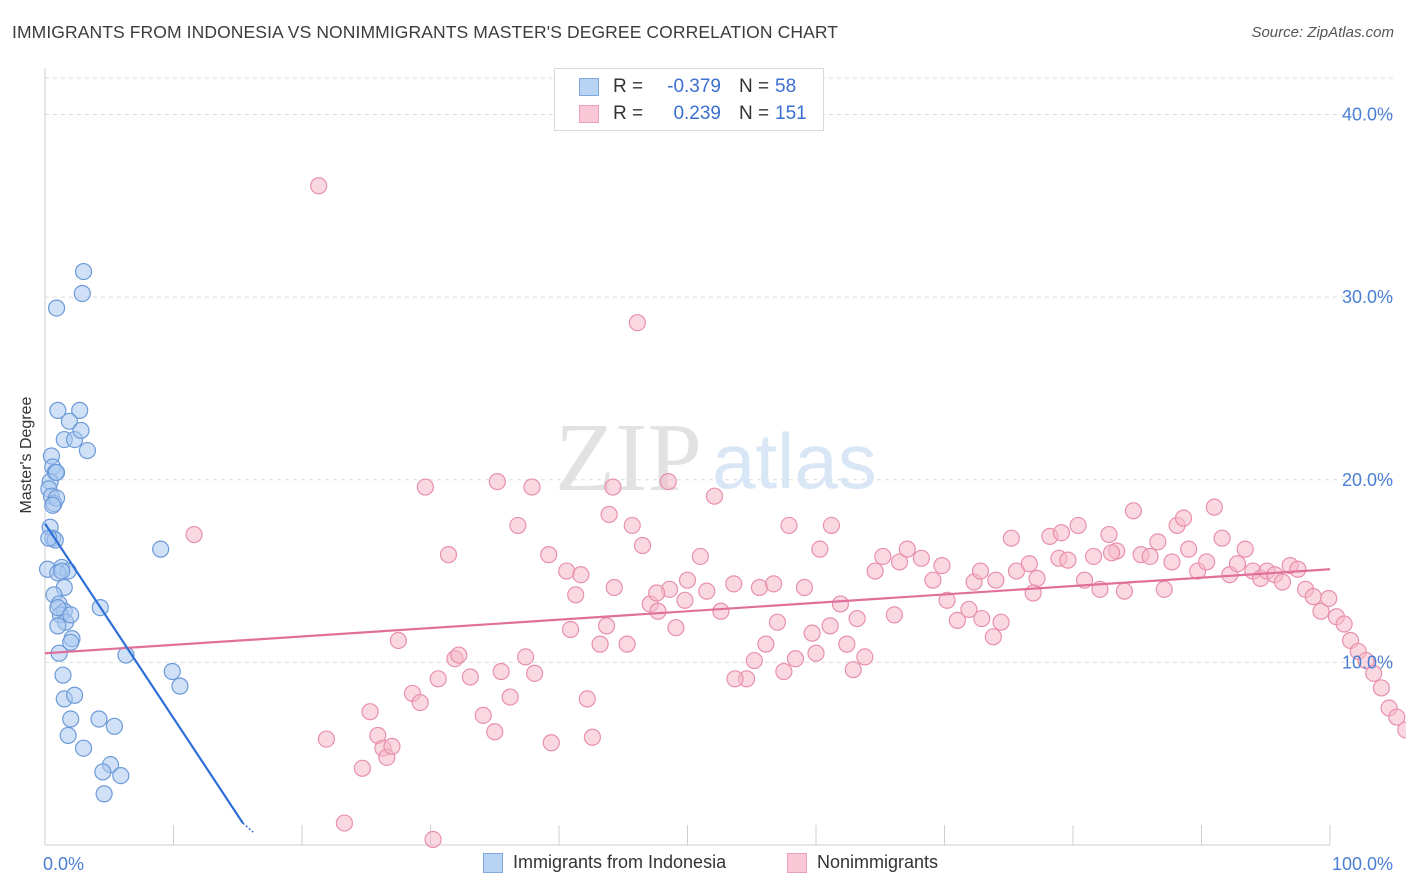  What do you see at coordinates (1367, 297) in the screenshot?
I see `y-tick-label: 30.0%` at bounding box center [1367, 297].